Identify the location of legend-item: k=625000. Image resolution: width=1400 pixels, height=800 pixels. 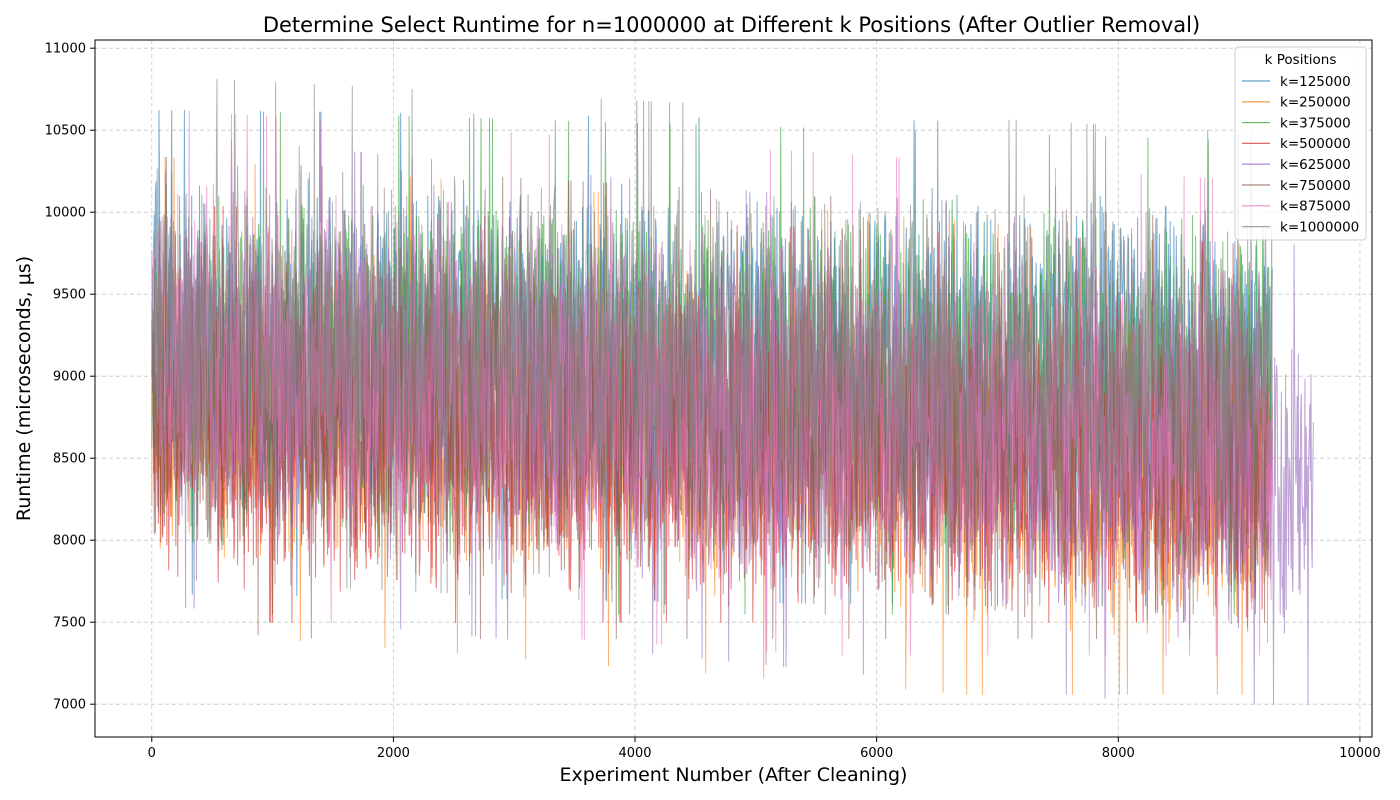
(1296, 165).